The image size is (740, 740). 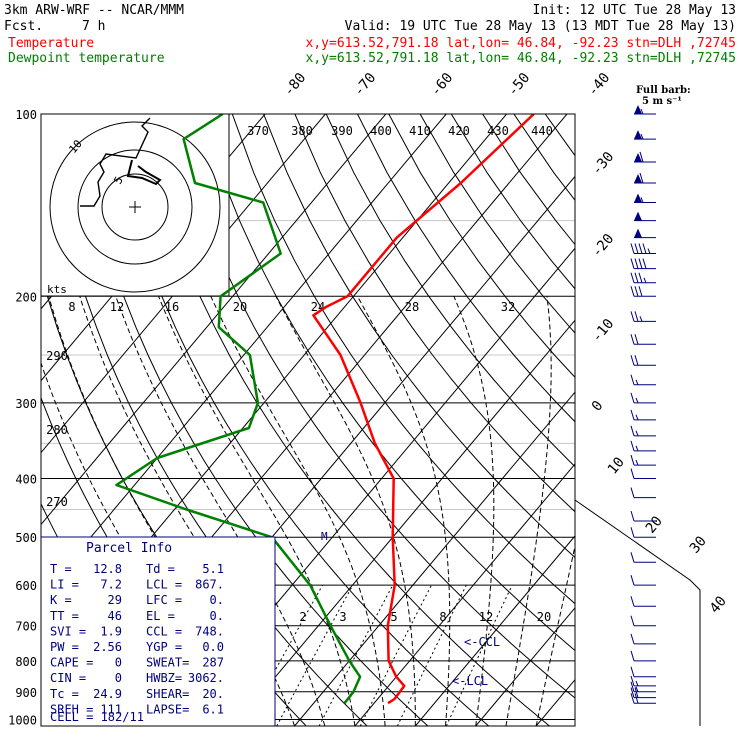 What do you see at coordinates (324, 536) in the screenshot?
I see `mixing-marker: M` at bounding box center [324, 536].